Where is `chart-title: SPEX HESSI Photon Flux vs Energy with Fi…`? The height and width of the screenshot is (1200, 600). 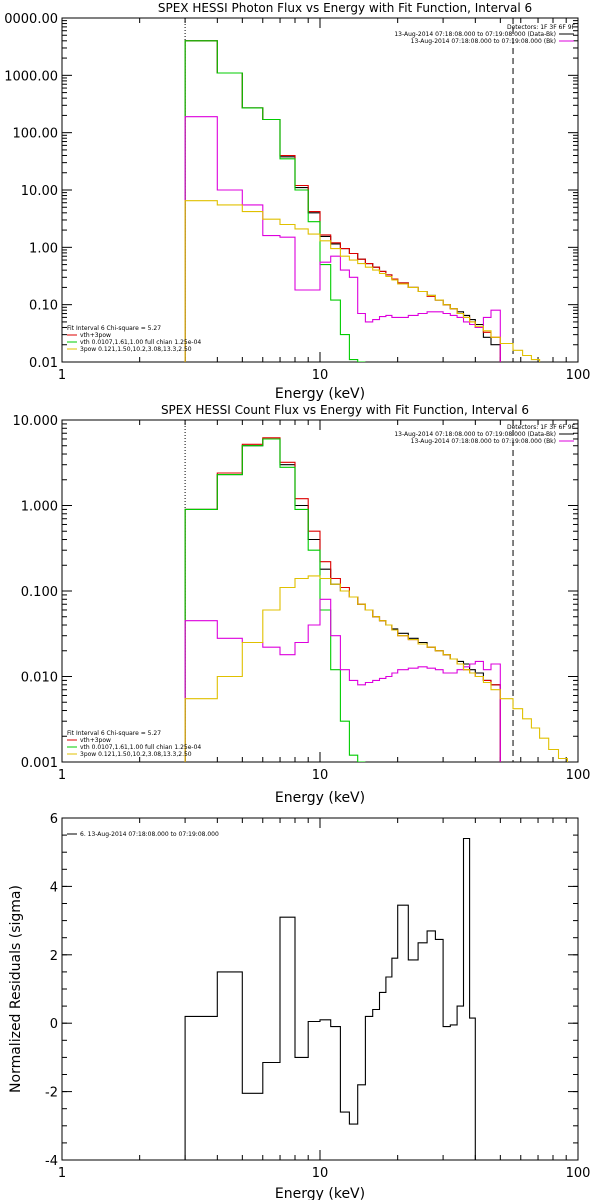 chart-title: SPEX HESSI Photon Flux vs Energy with Fi… is located at coordinates (345, 8).